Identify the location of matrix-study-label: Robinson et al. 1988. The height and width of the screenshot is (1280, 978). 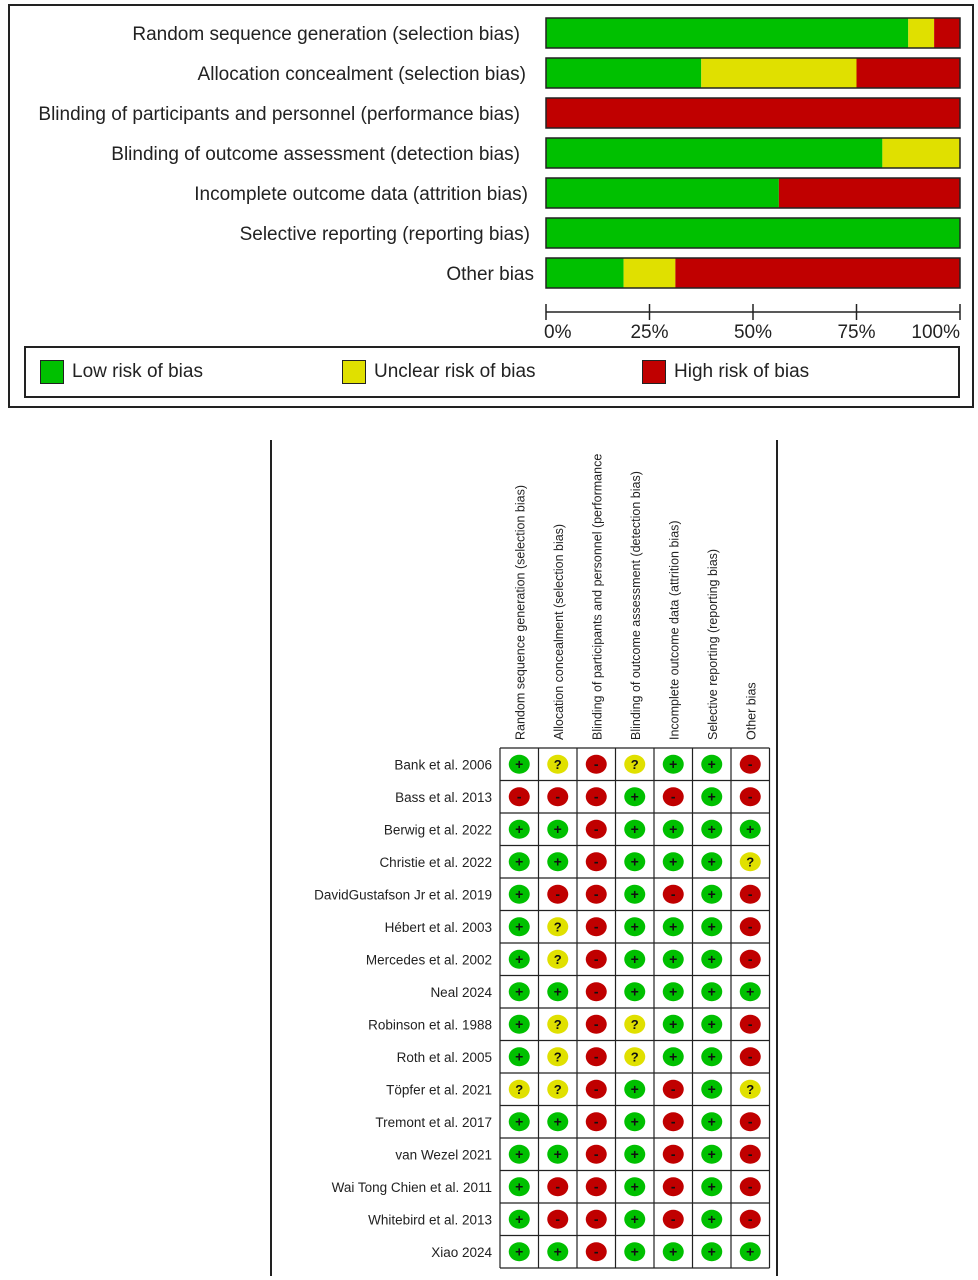
(430, 1024).